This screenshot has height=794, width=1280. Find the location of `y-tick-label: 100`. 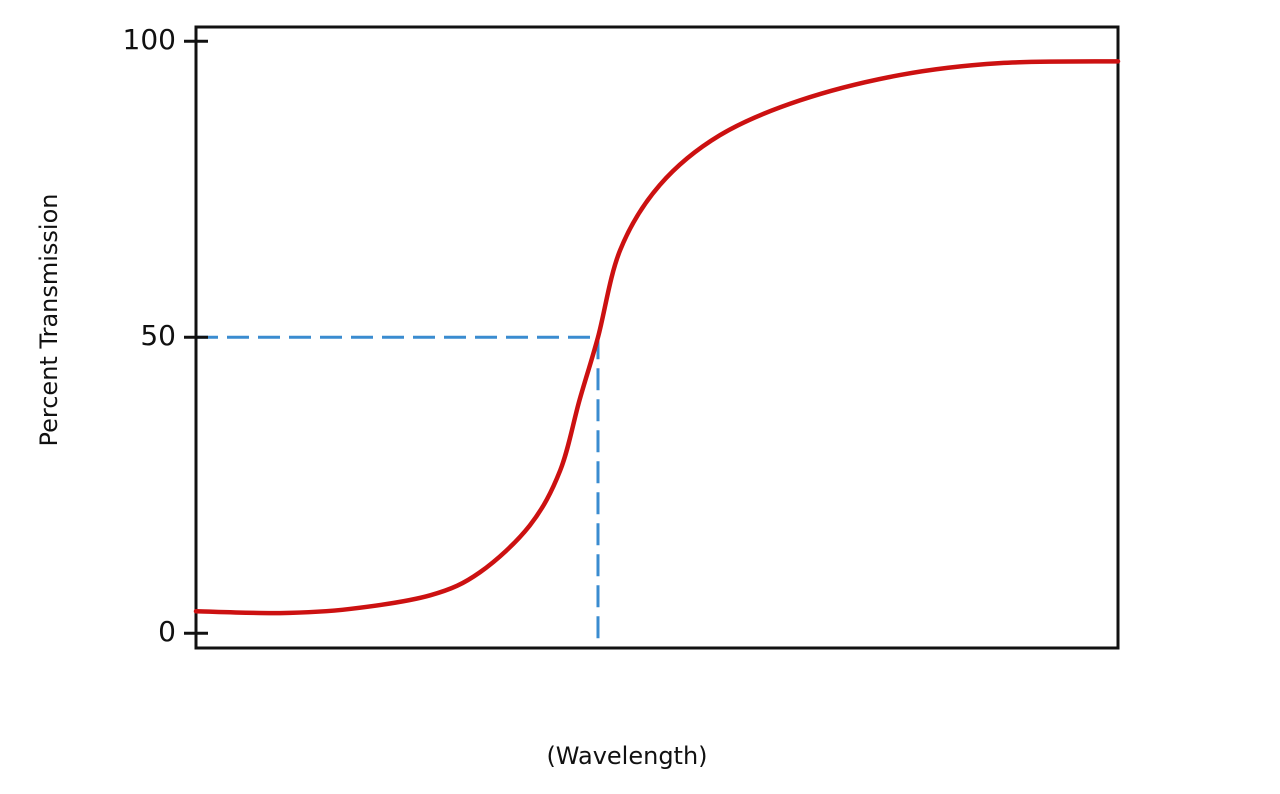

y-tick-label: 100 is located at coordinates (149, 39).